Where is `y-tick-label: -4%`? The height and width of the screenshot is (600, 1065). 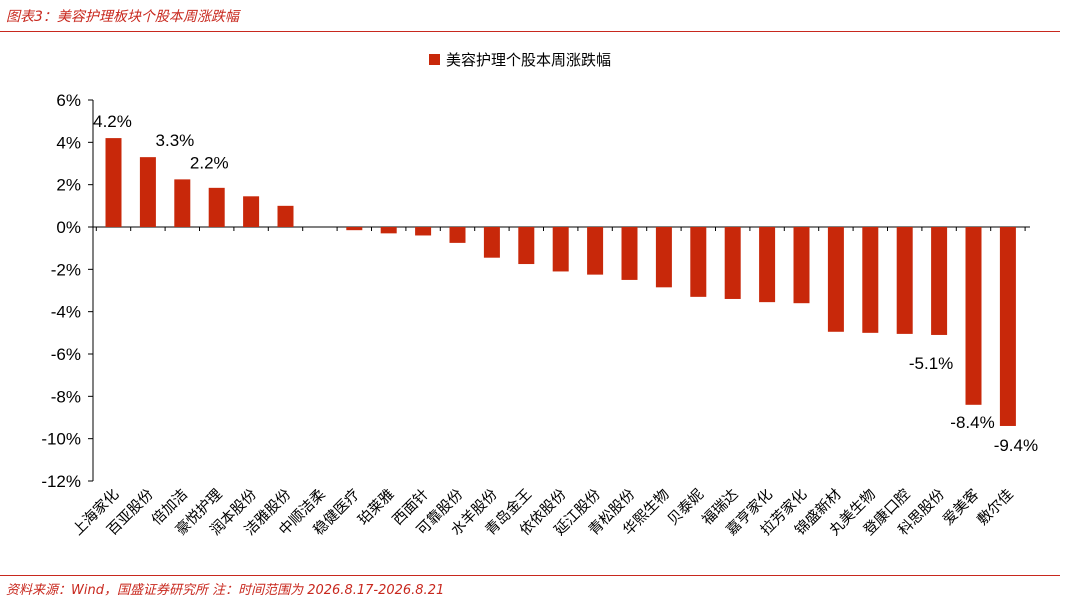 y-tick-label: -4% is located at coordinates (66, 312).